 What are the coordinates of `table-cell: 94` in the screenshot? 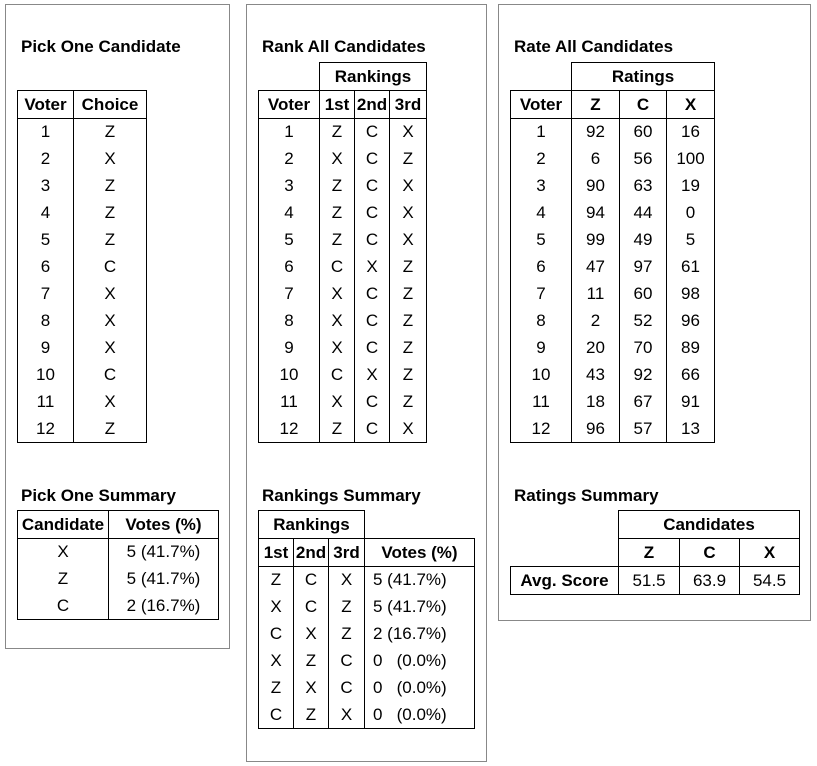 It's located at (595, 212).